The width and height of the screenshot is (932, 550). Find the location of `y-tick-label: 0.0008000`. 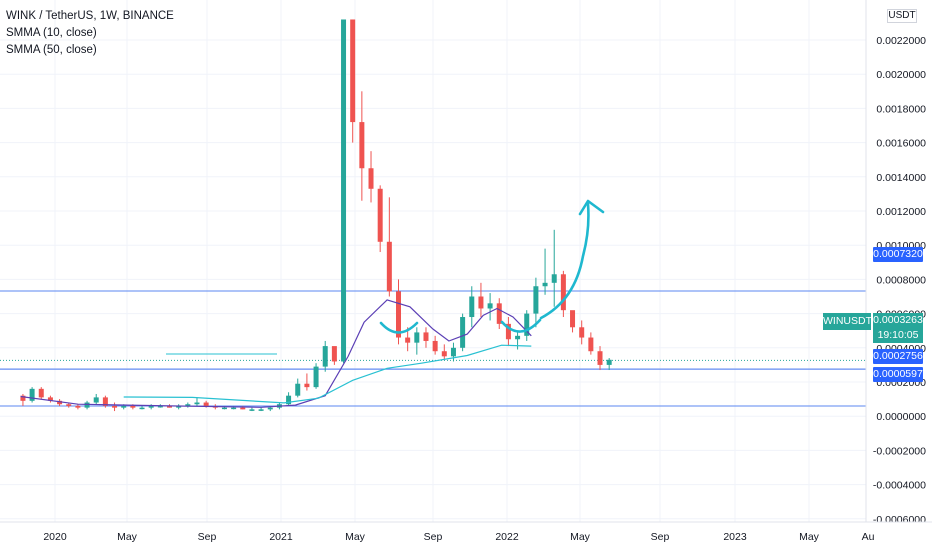

y-tick-label: 0.0008000 is located at coordinates (901, 280).